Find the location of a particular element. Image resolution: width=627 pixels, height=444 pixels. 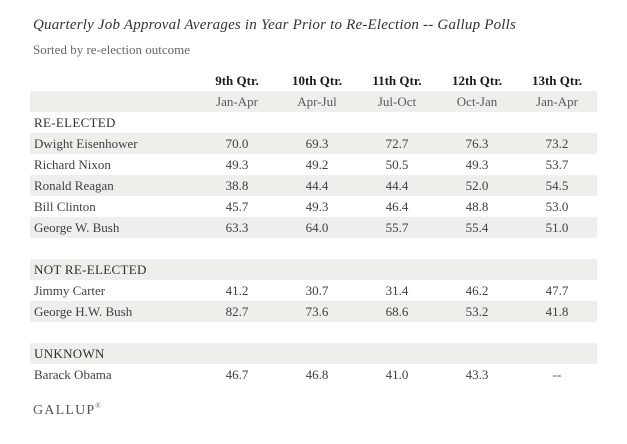

approval-value: 53.2 is located at coordinates (477, 311).